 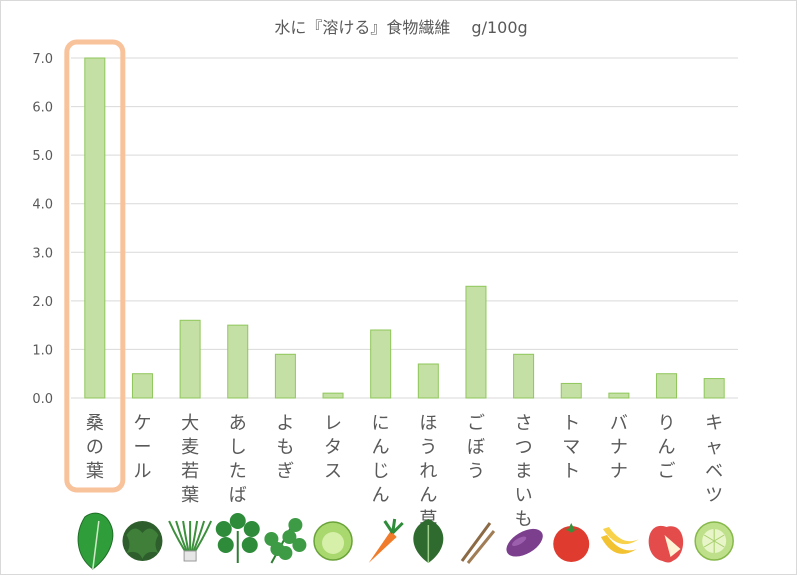 What do you see at coordinates (237, 538) in the screenshot?
I see `ashitaba-icon` at bounding box center [237, 538].